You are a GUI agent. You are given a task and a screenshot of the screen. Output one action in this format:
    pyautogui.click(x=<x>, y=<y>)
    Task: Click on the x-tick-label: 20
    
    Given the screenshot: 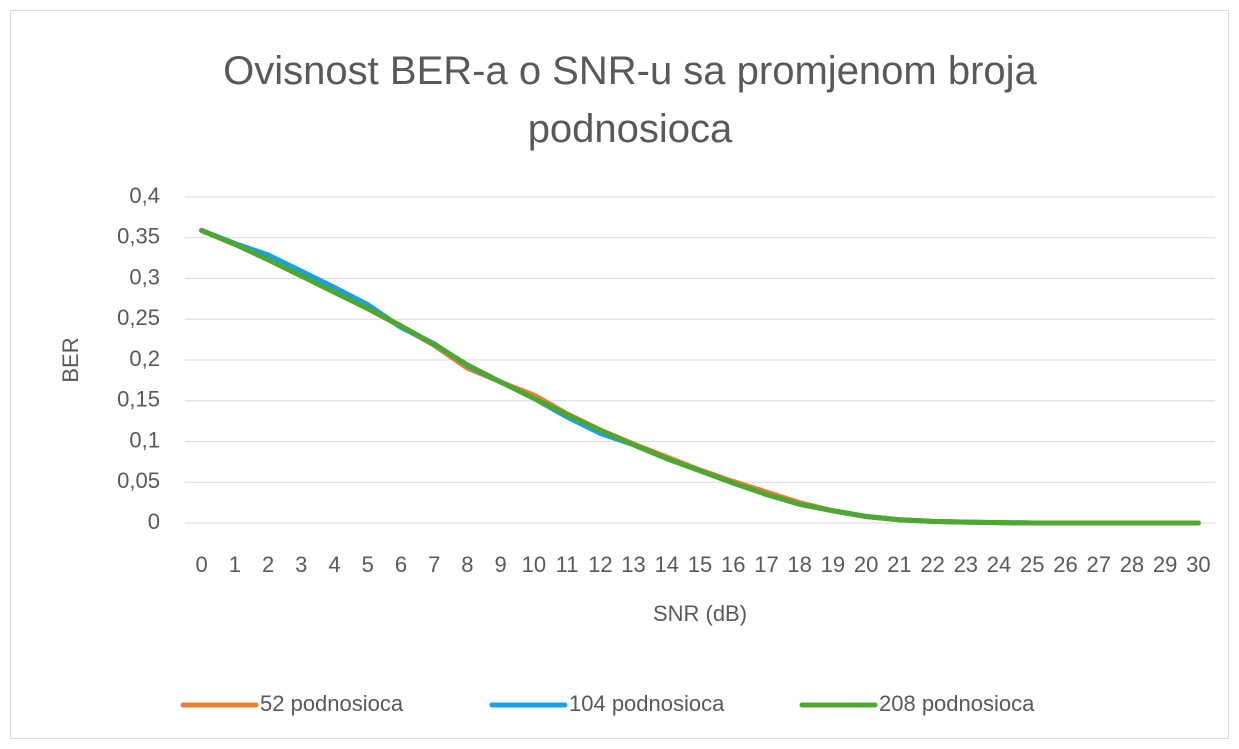 What is the action you would take?
    pyautogui.click(x=866, y=564)
    